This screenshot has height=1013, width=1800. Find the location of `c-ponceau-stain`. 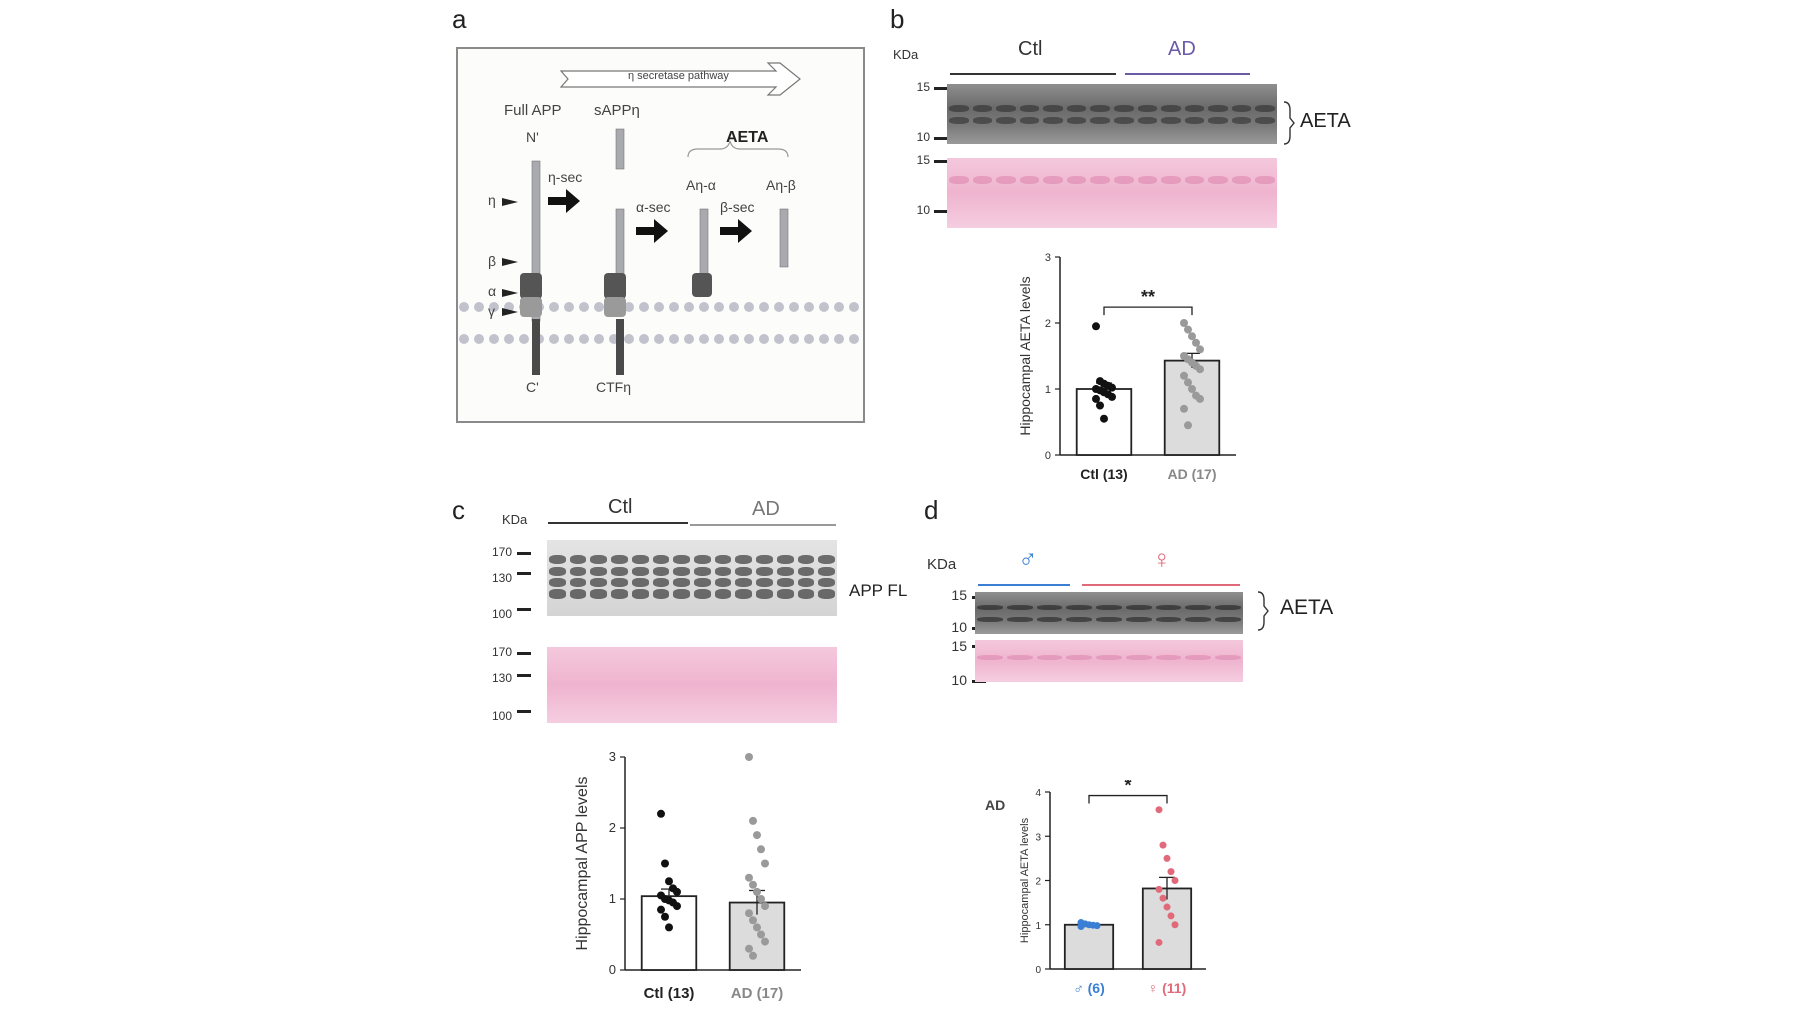

c-ponceau-stain is located at coordinates (692, 685).